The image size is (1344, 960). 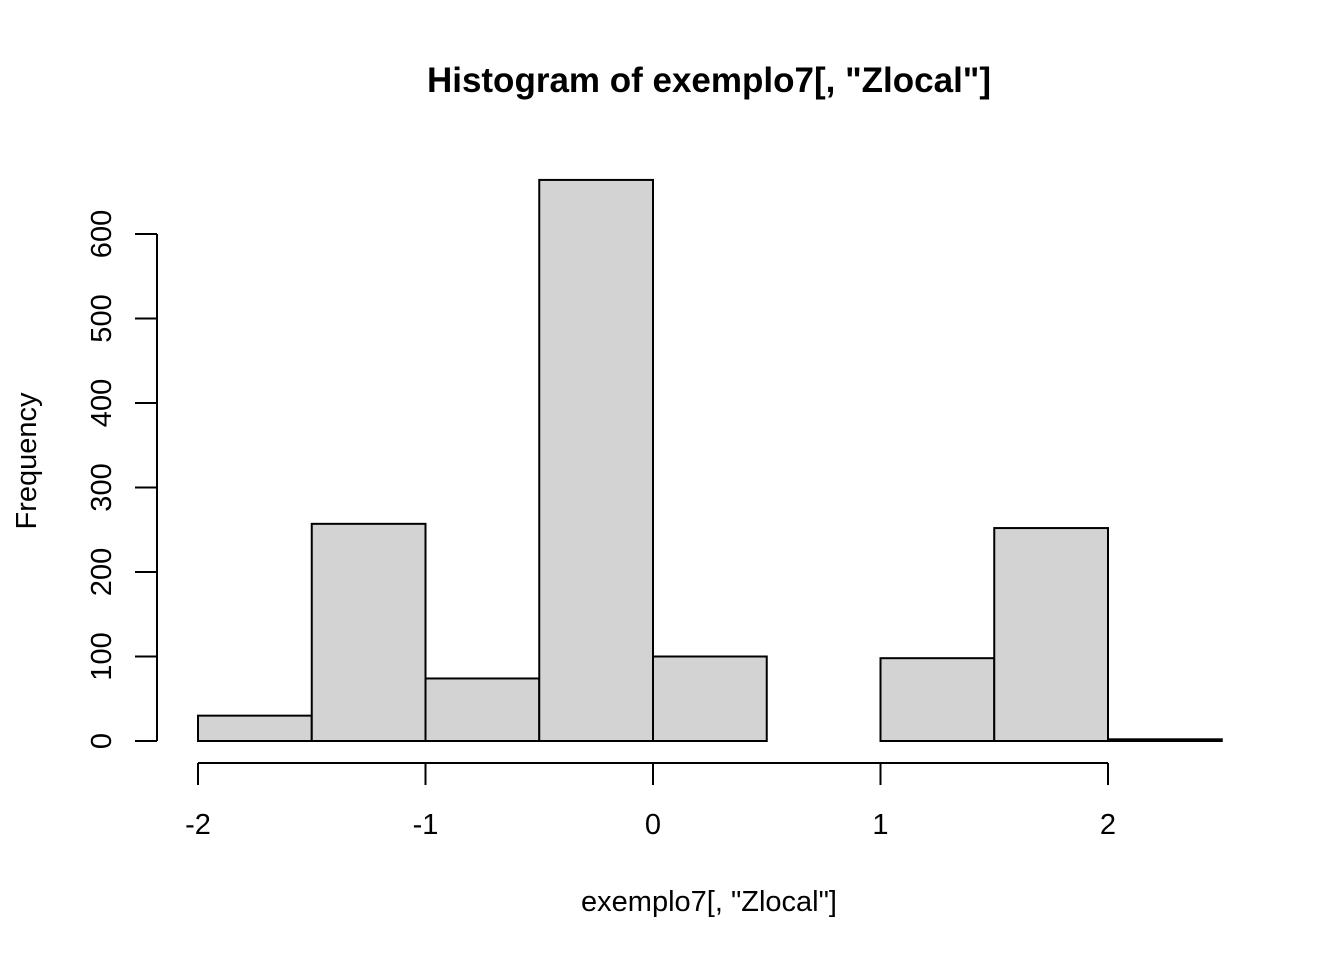 I want to click on y-tick-label: 400, so click(x=102, y=403).